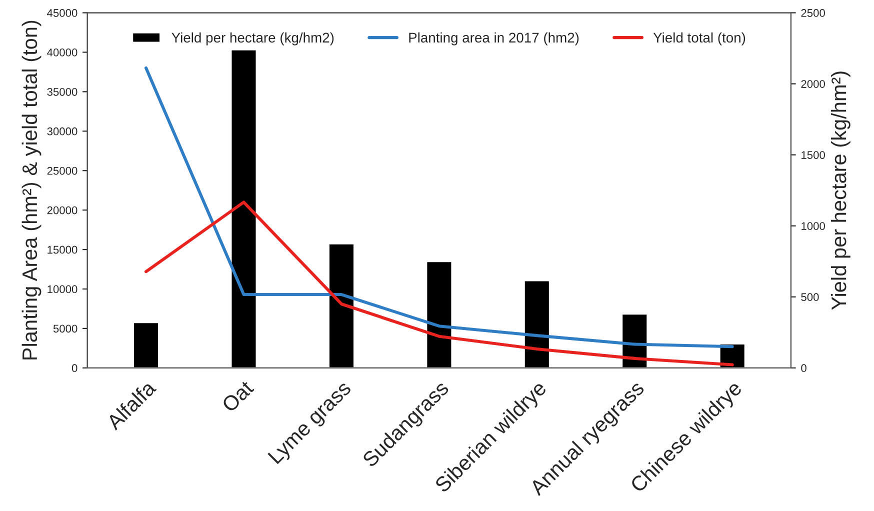  I want to click on y2-tick-label: 1500, so click(813, 155).